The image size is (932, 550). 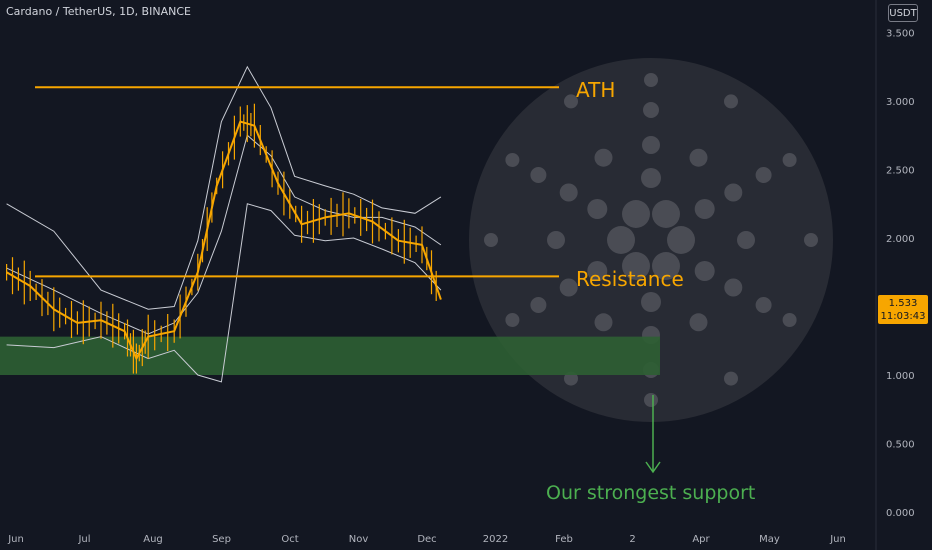 I want to click on price-axis-tick-label: 0.000, so click(x=900, y=513).